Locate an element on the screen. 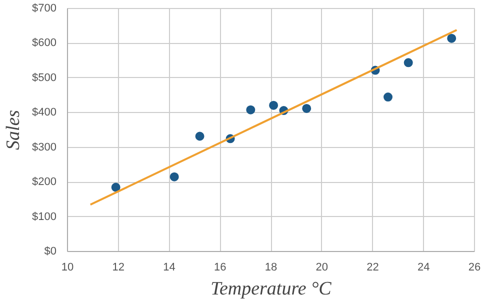 The height and width of the screenshot is (302, 494). x-tick-label: 10 is located at coordinates (67, 268).